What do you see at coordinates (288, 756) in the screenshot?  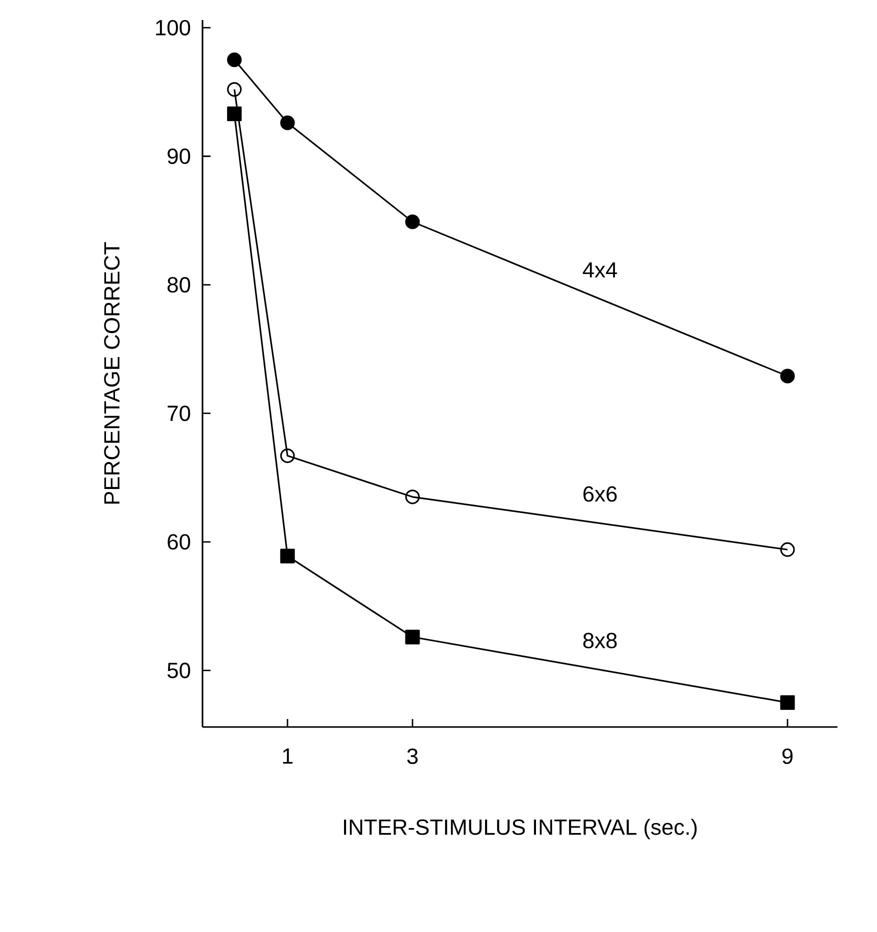 I see `x-tick-label: 1` at bounding box center [288, 756].